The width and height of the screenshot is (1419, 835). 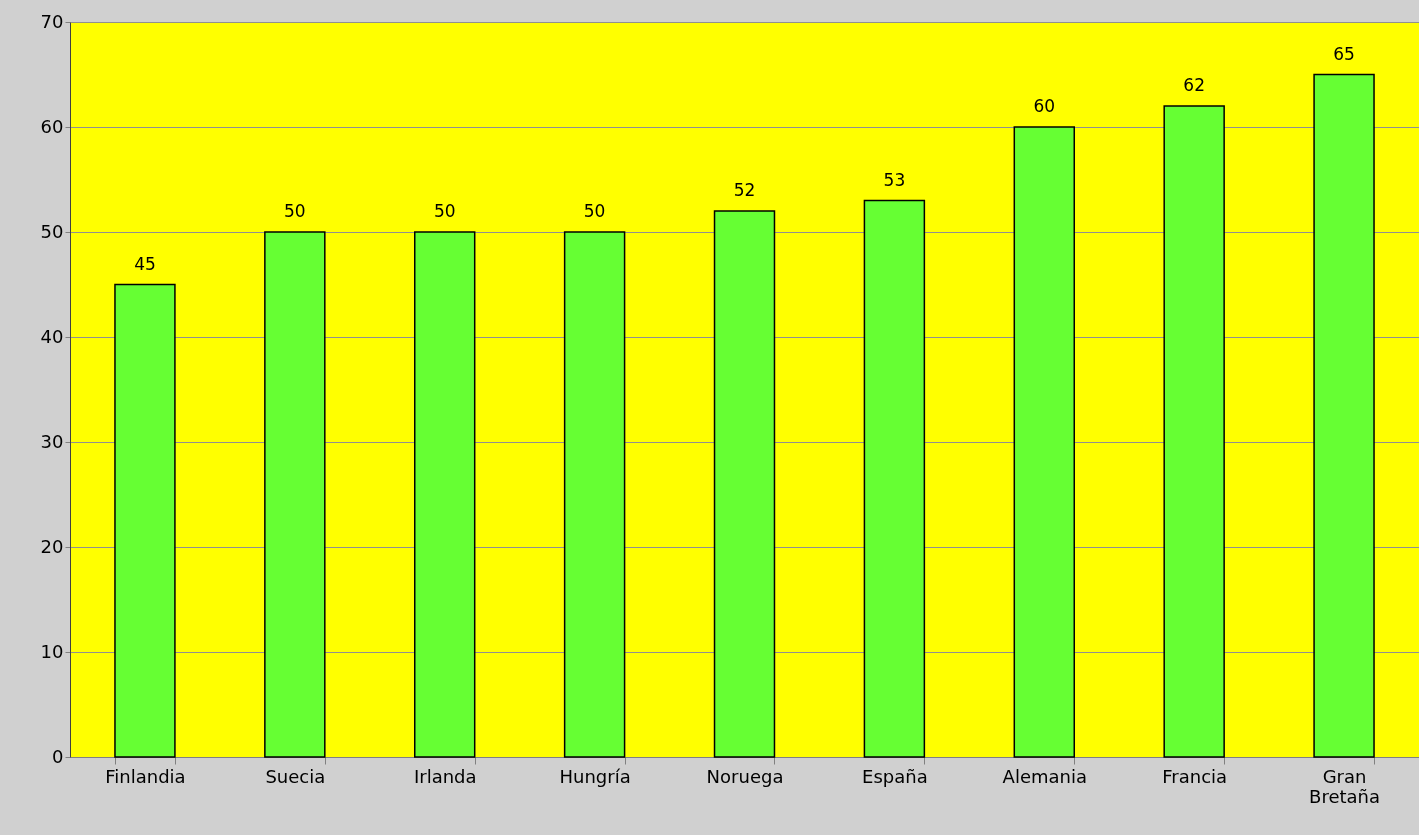 I want to click on y-tick-label: 20, so click(x=52, y=546).